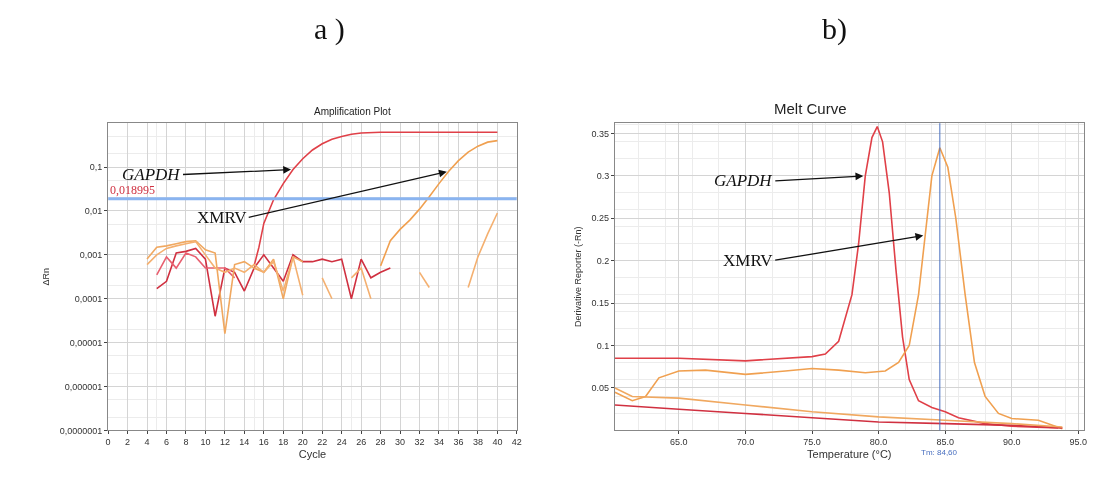 The height and width of the screenshot is (482, 1110). Describe the element at coordinates (380, 442) in the screenshot. I see `x-tick-label: 28` at that location.